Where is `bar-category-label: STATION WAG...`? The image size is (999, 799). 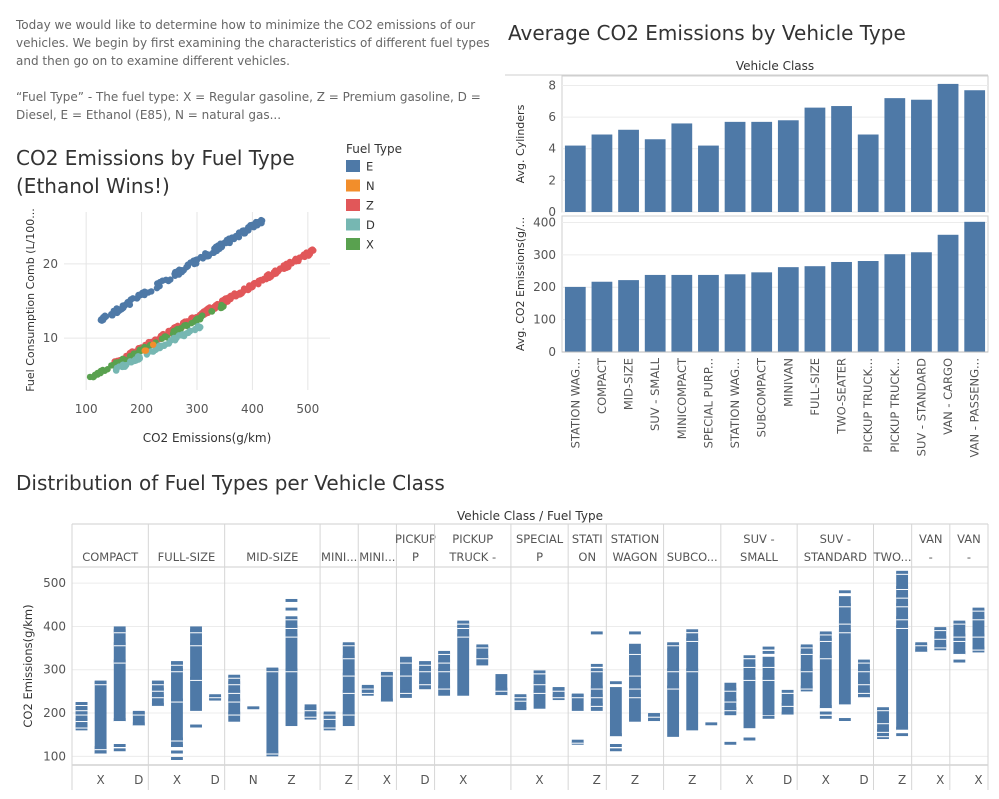
bar-category-label: STATION WAG... is located at coordinates (575, 403).